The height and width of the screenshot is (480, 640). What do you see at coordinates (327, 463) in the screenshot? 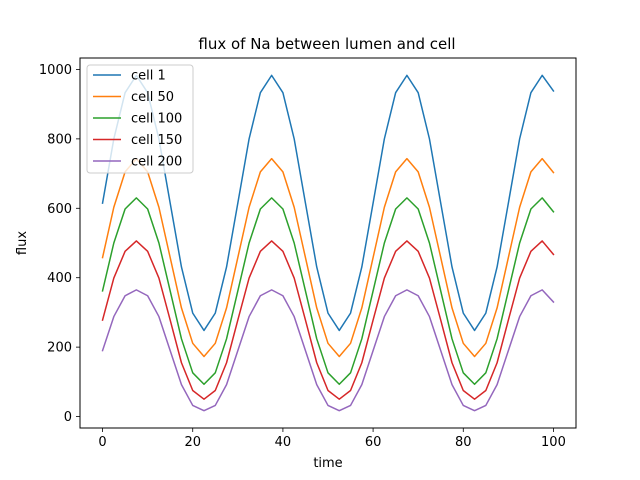
I see `x-axis-label: time` at bounding box center [327, 463].